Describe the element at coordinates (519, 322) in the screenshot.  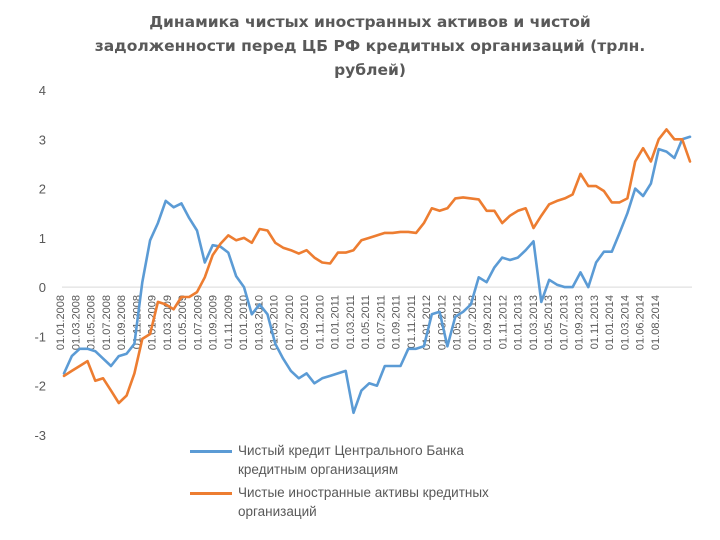
I see `x-tick-label: 01.01.2013` at that location.